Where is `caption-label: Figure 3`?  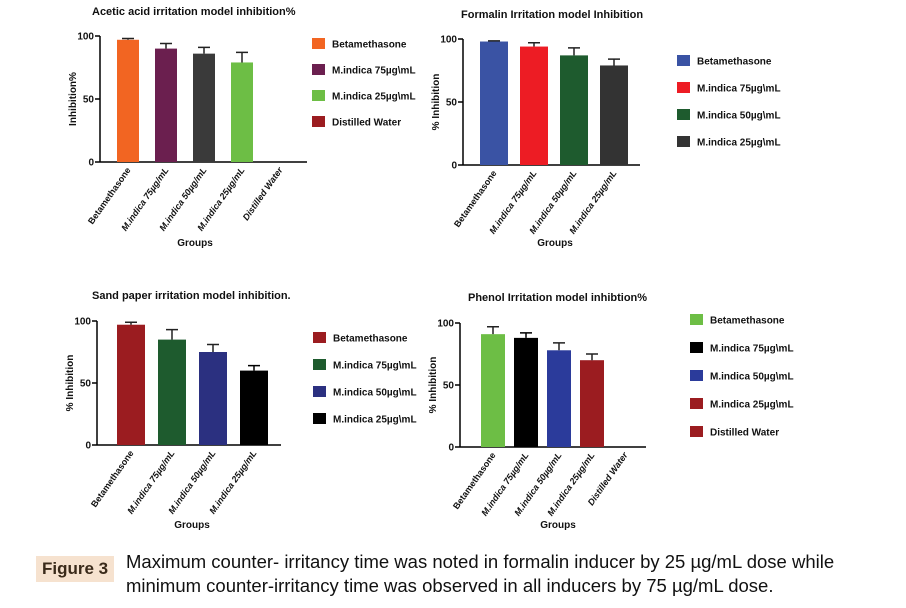 caption-label: Figure 3 is located at coordinates (75, 569).